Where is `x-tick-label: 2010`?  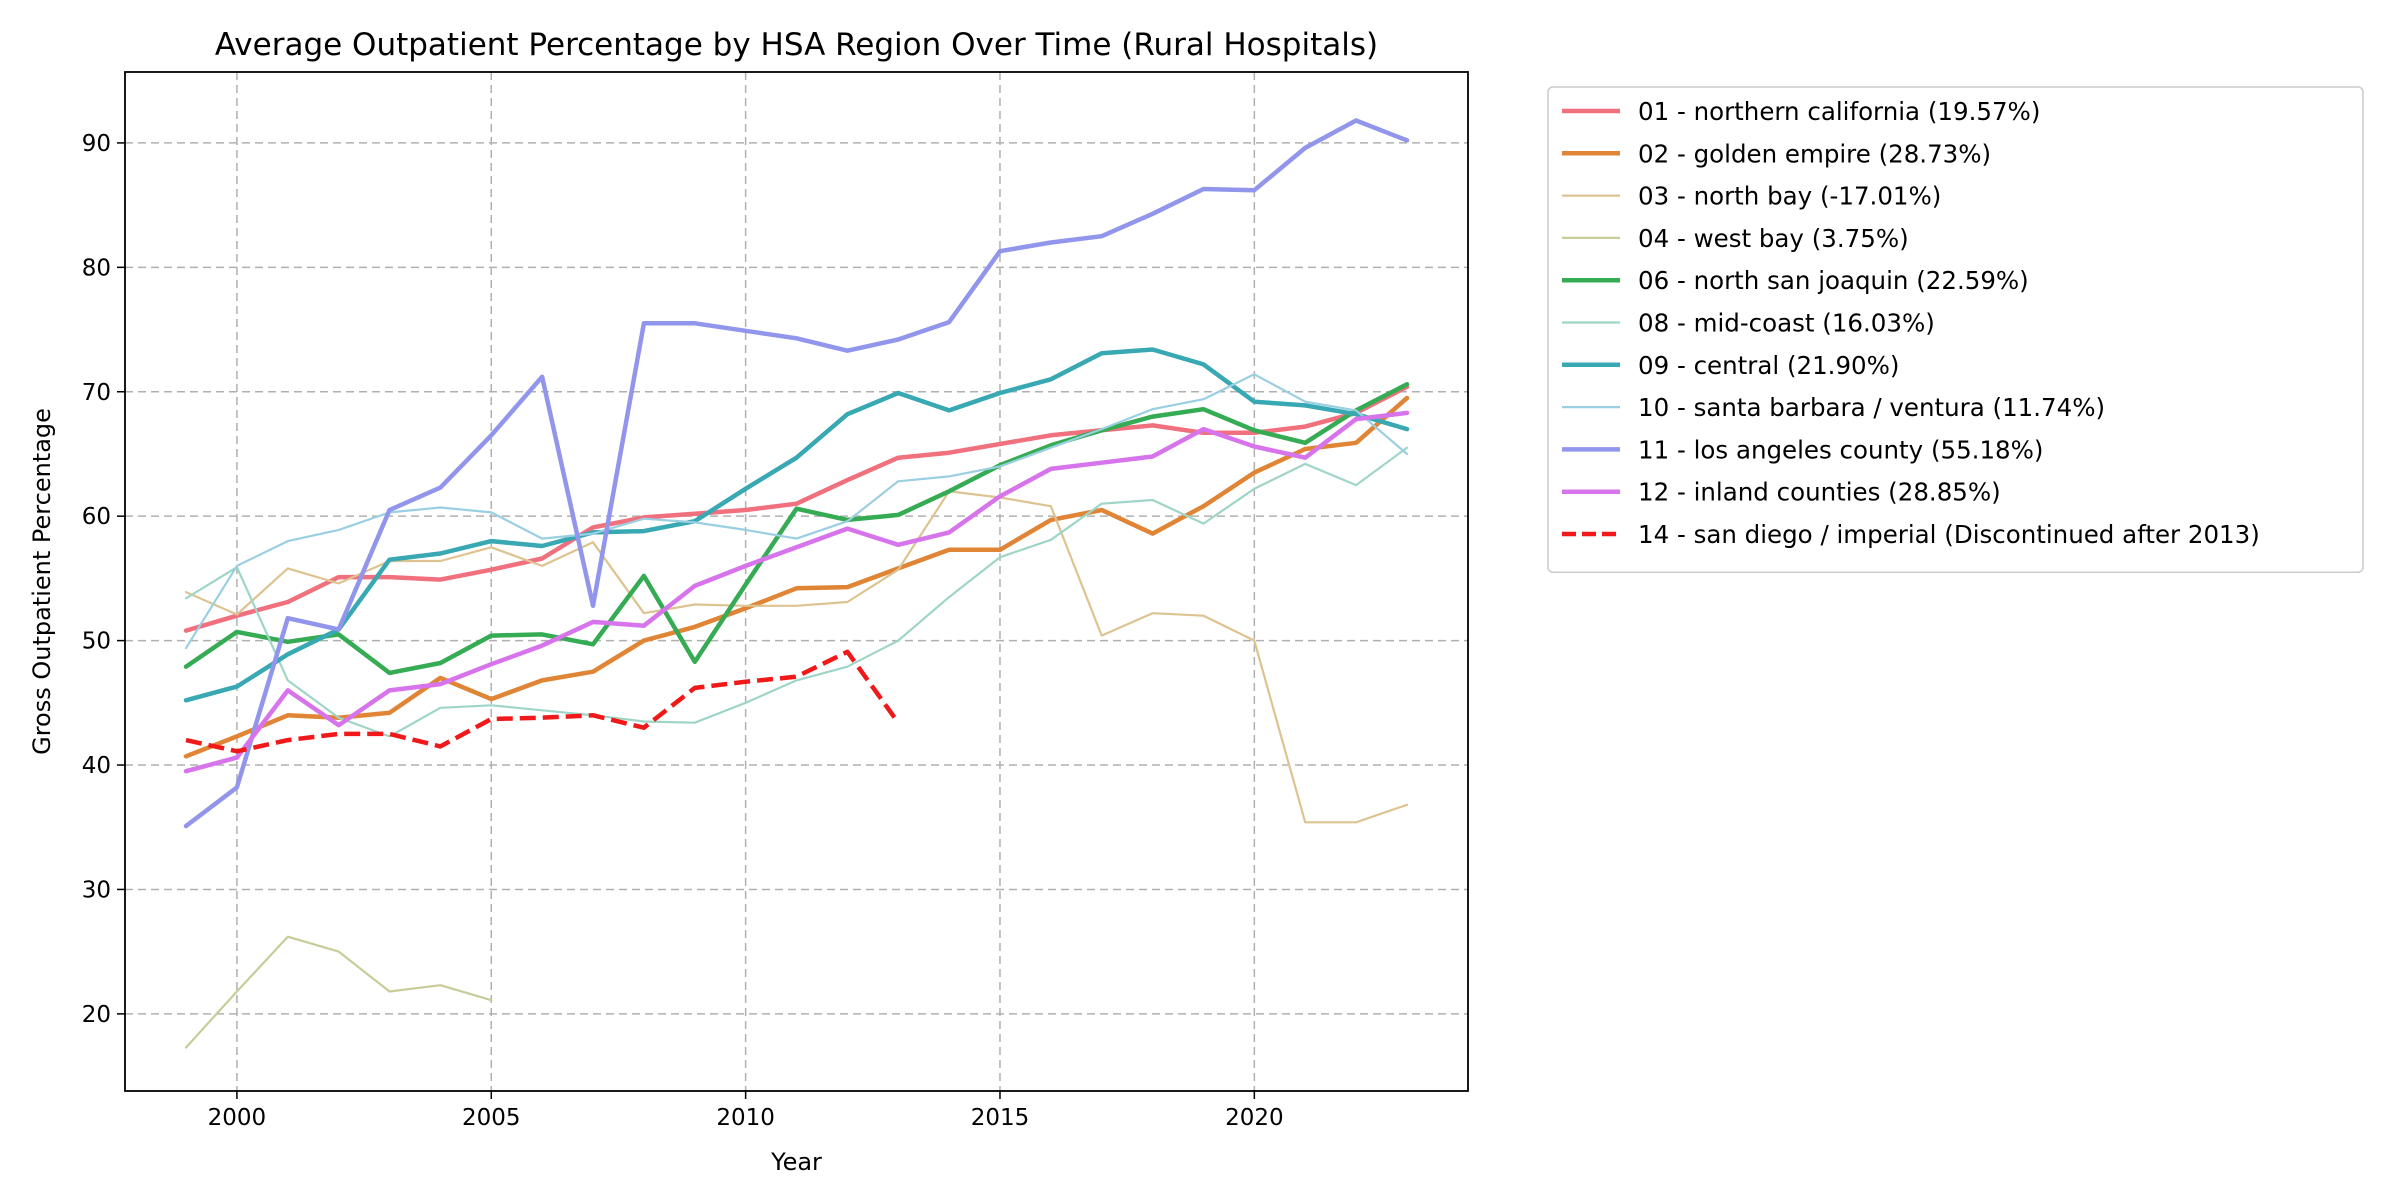 x-tick-label: 2010 is located at coordinates (745, 1118).